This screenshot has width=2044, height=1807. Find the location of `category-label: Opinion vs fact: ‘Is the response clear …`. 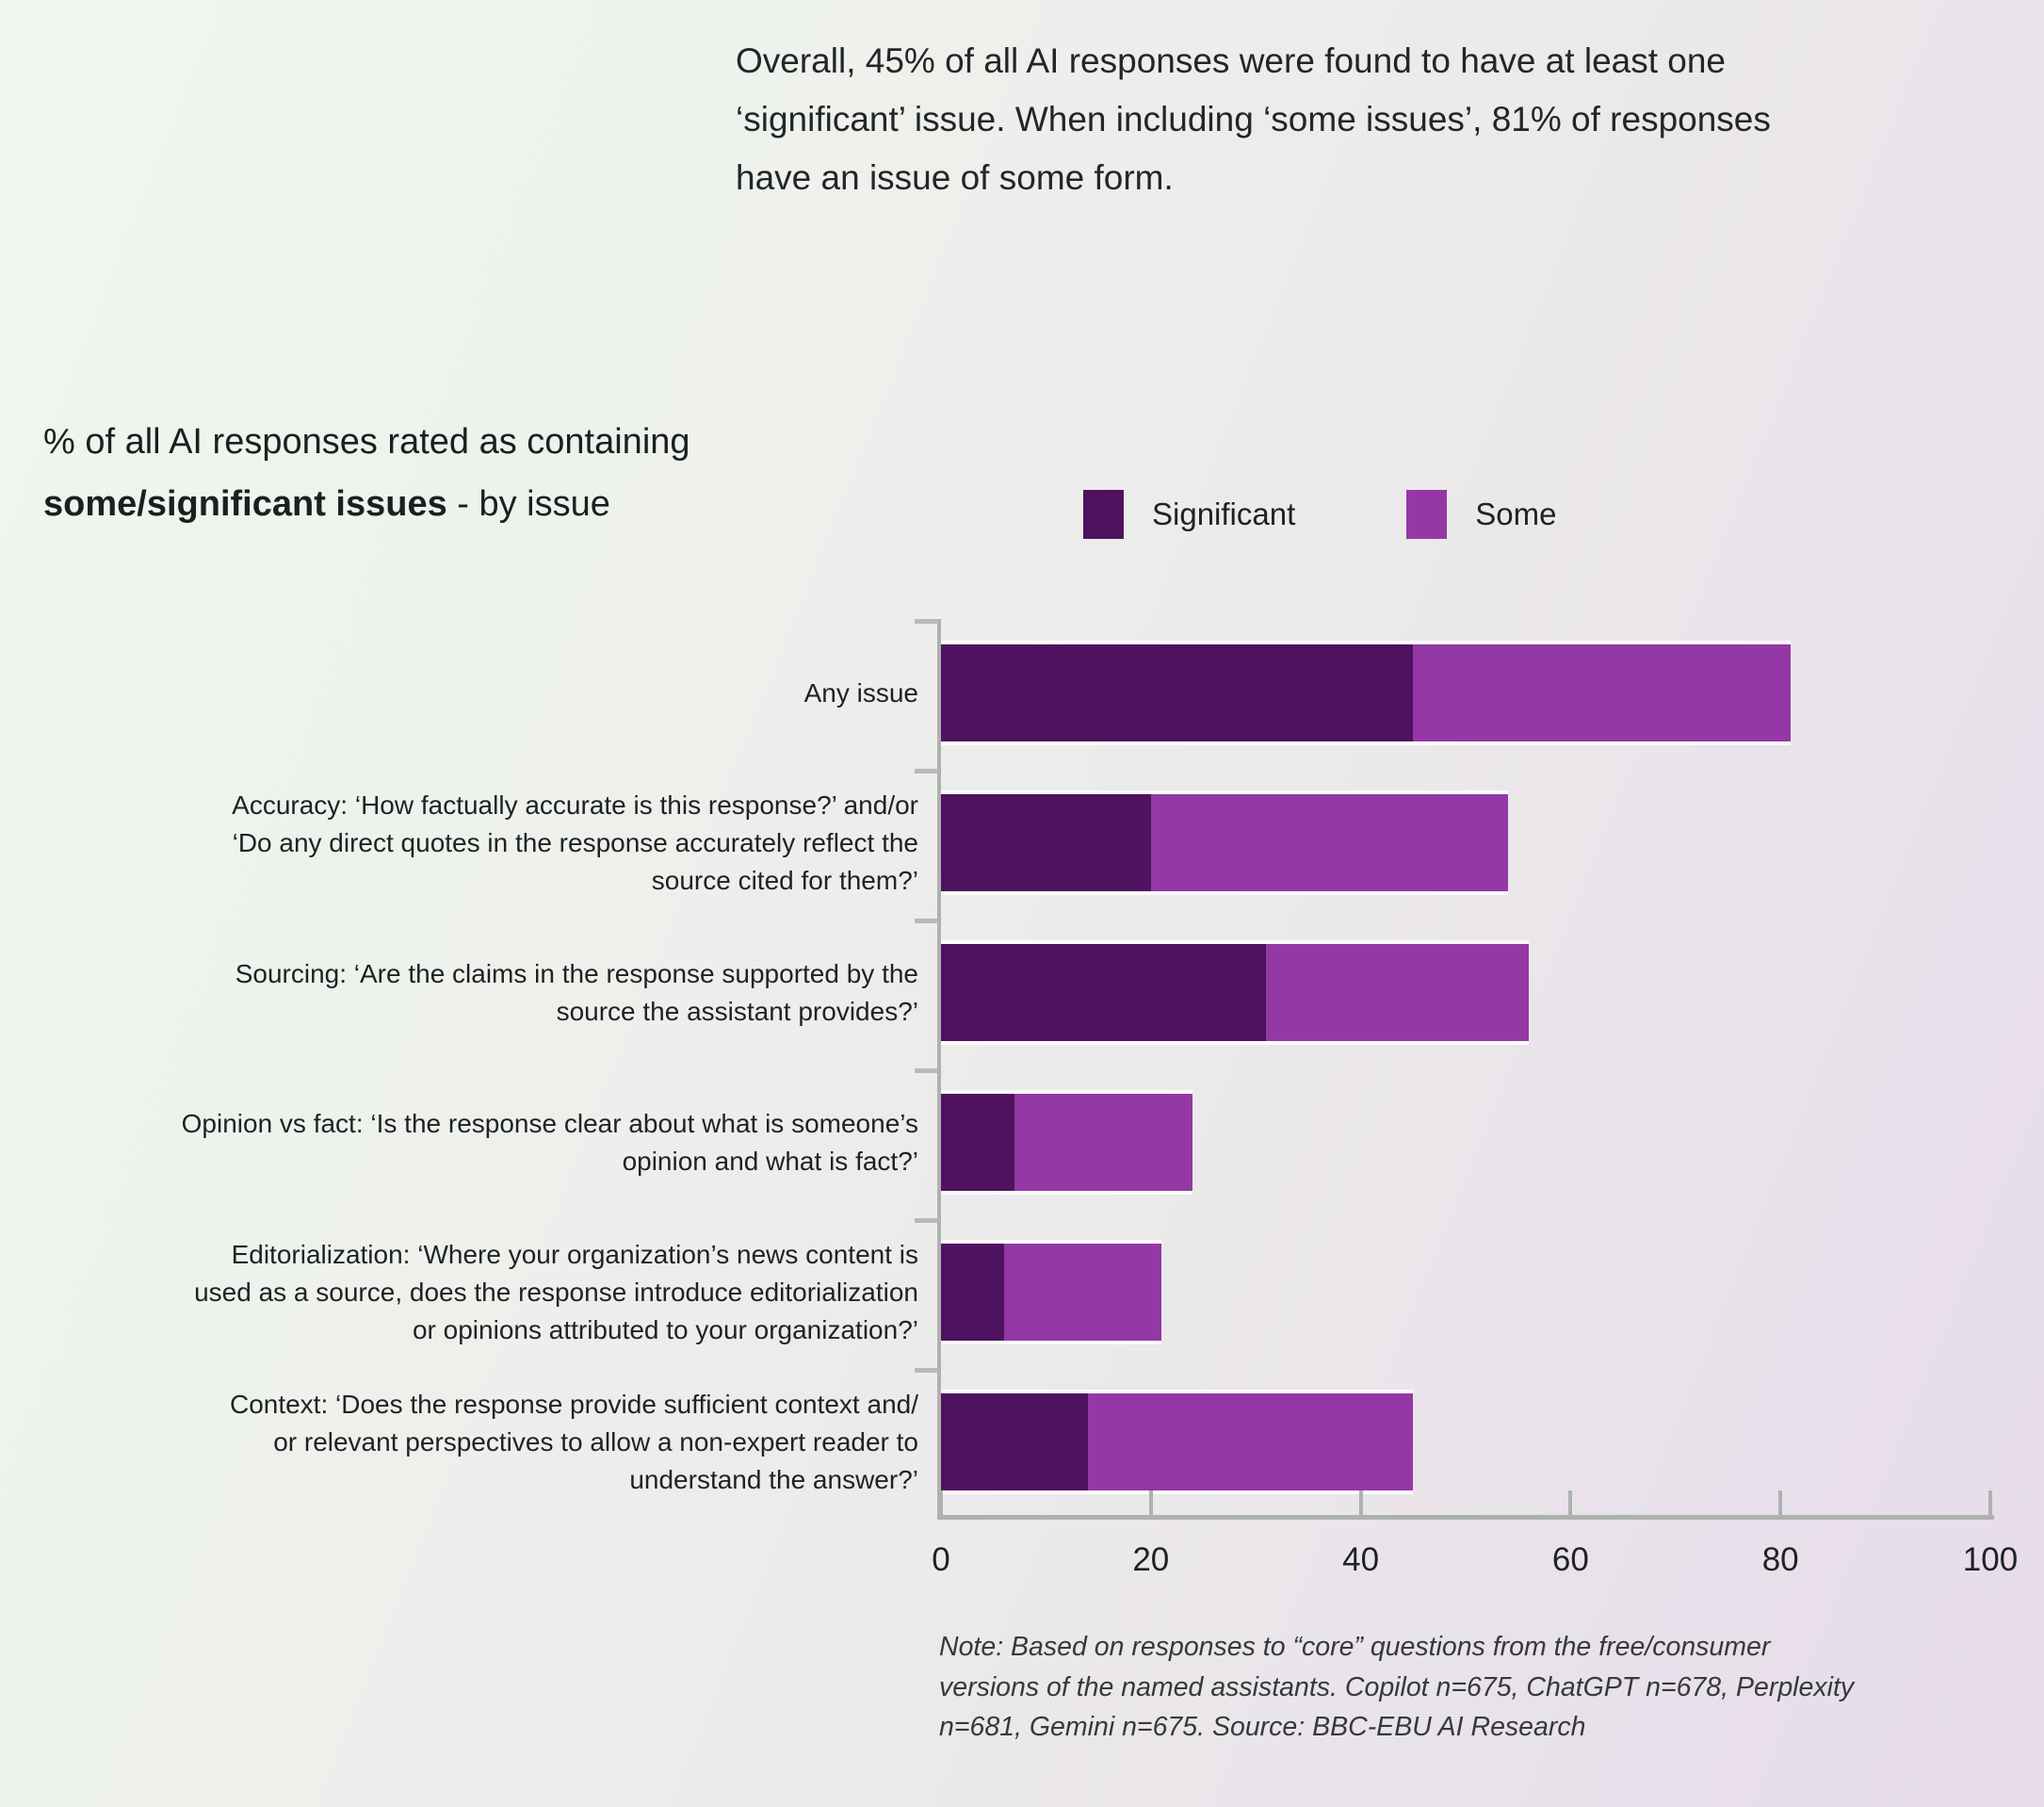

category-label: Opinion vs fact: ‘Is the response clear … is located at coordinates (549, 1142).